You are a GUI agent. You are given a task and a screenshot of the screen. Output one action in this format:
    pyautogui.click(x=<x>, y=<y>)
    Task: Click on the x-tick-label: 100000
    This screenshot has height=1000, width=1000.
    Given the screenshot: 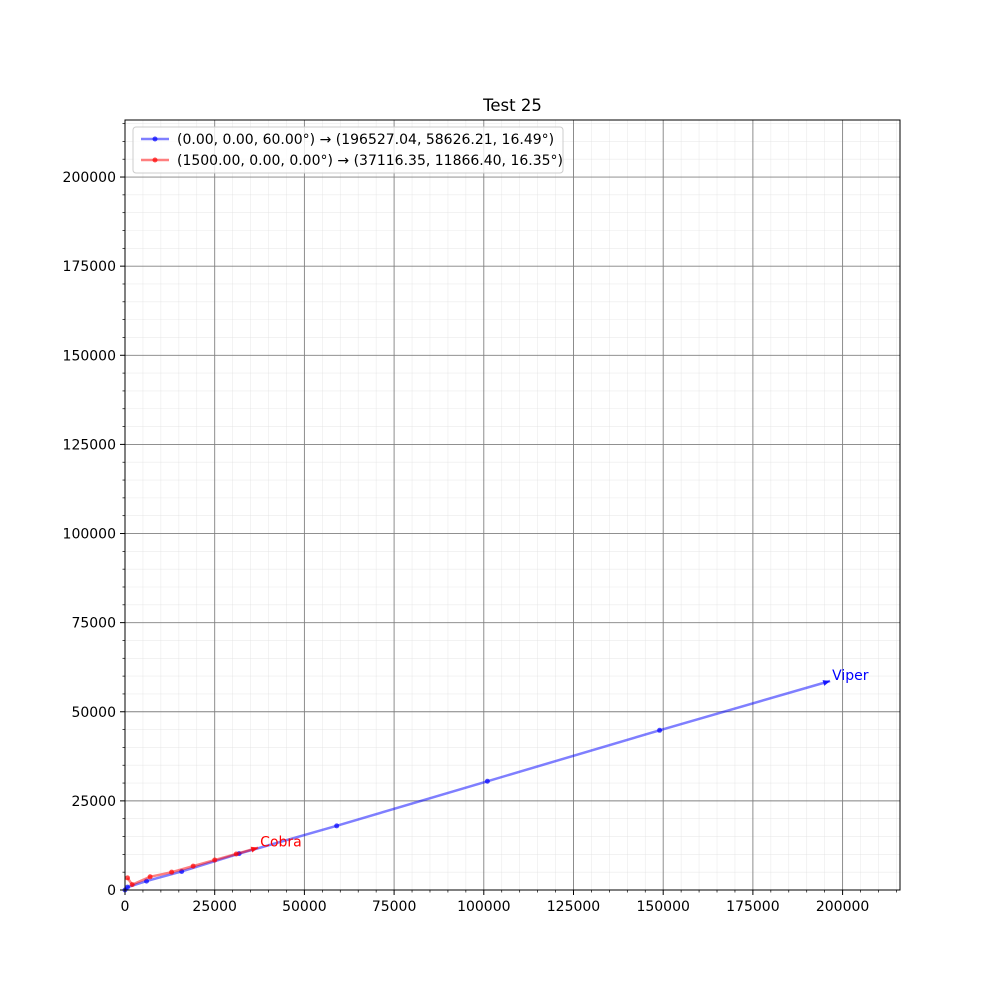 What is the action you would take?
    pyautogui.click(x=483, y=907)
    